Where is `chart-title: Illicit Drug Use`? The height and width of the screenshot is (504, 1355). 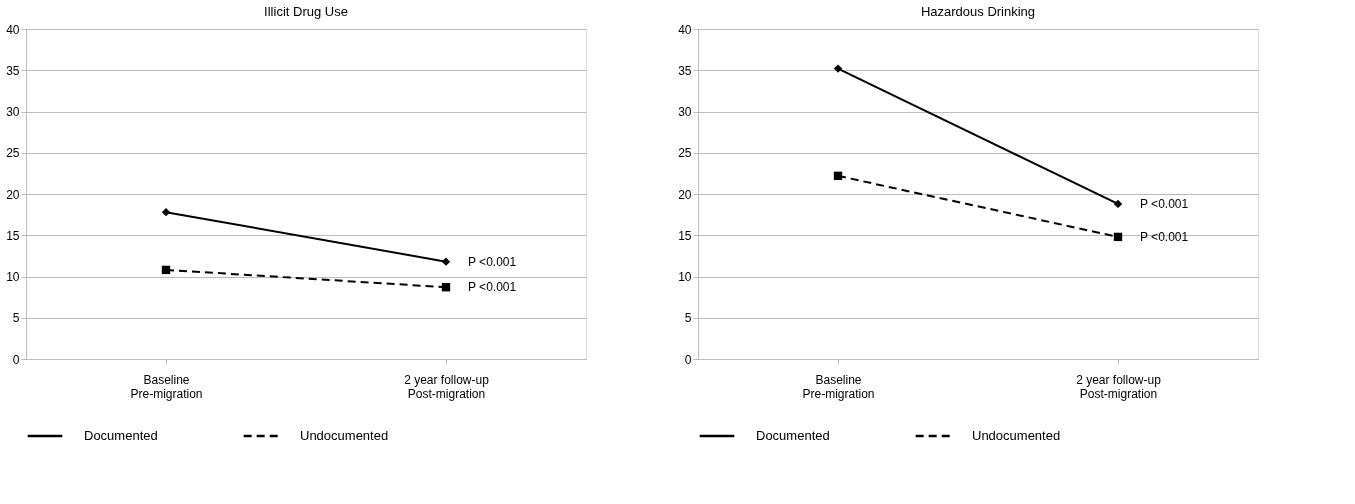
chart-title: Illicit Drug Use is located at coordinates (306, 11).